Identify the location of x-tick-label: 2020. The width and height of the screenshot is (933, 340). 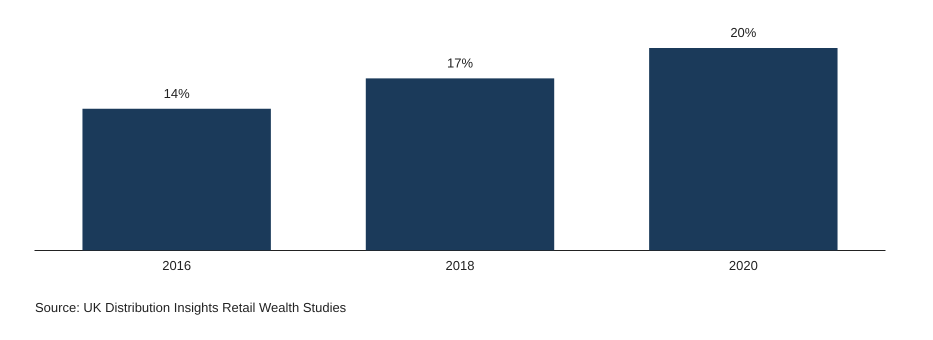
(743, 265).